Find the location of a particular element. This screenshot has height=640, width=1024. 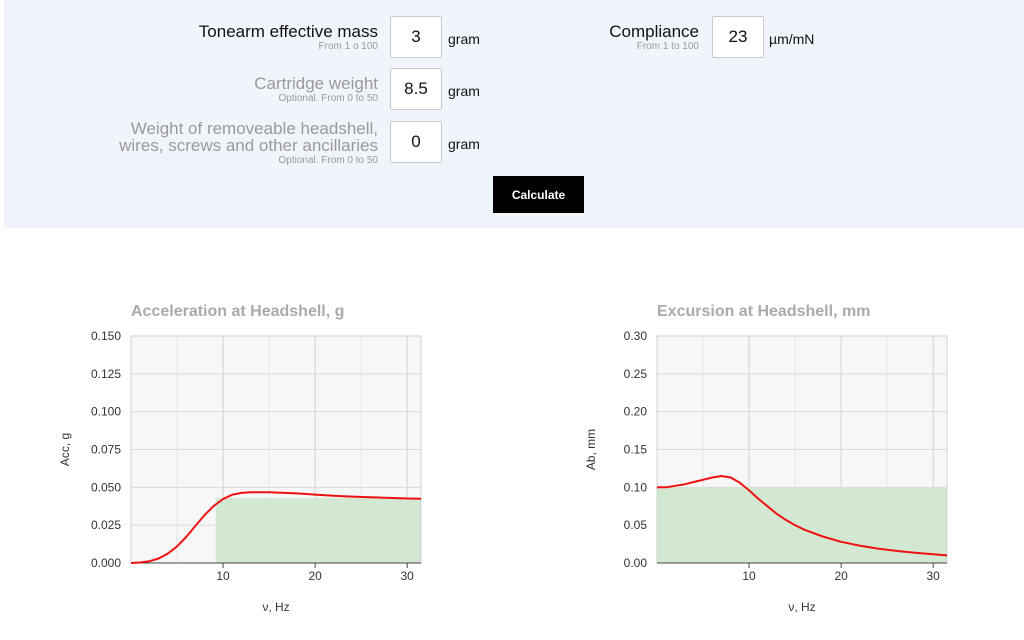

chart-2-x-tick-label: 30 is located at coordinates (934, 576).